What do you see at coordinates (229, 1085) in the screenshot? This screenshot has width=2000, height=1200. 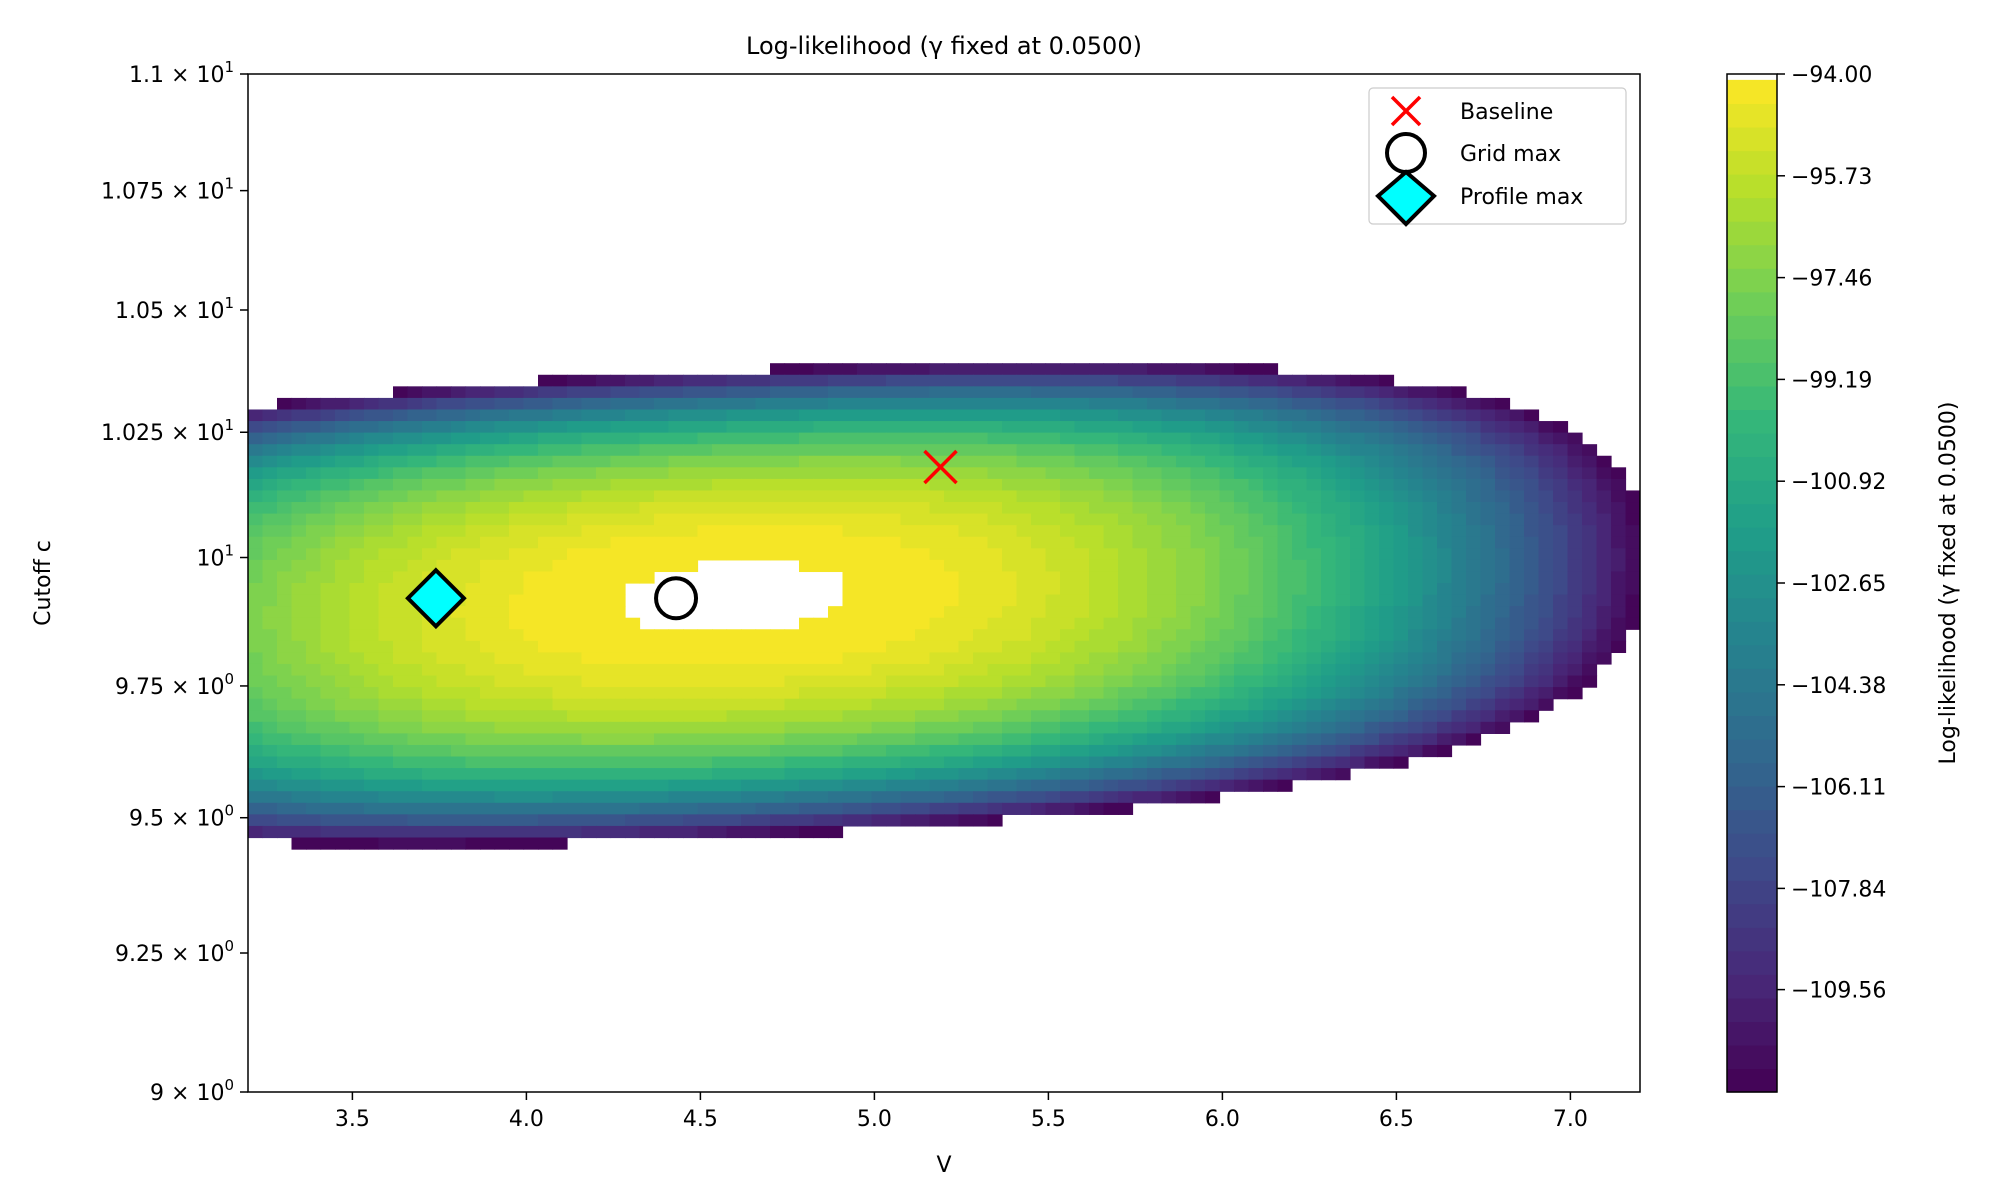 I see `y-tick-exponent: 0` at bounding box center [229, 1085].